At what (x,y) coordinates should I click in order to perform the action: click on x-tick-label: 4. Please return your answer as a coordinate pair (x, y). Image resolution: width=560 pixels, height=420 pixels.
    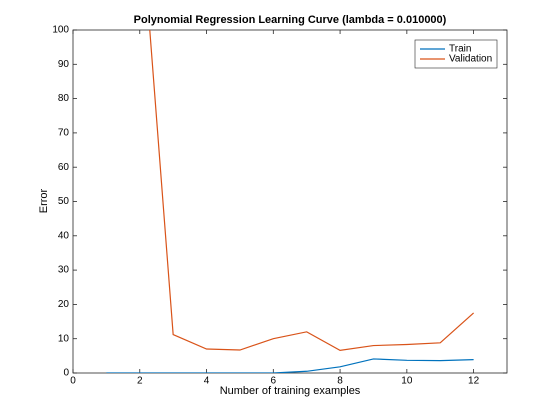
    Looking at the image, I should click on (207, 381).